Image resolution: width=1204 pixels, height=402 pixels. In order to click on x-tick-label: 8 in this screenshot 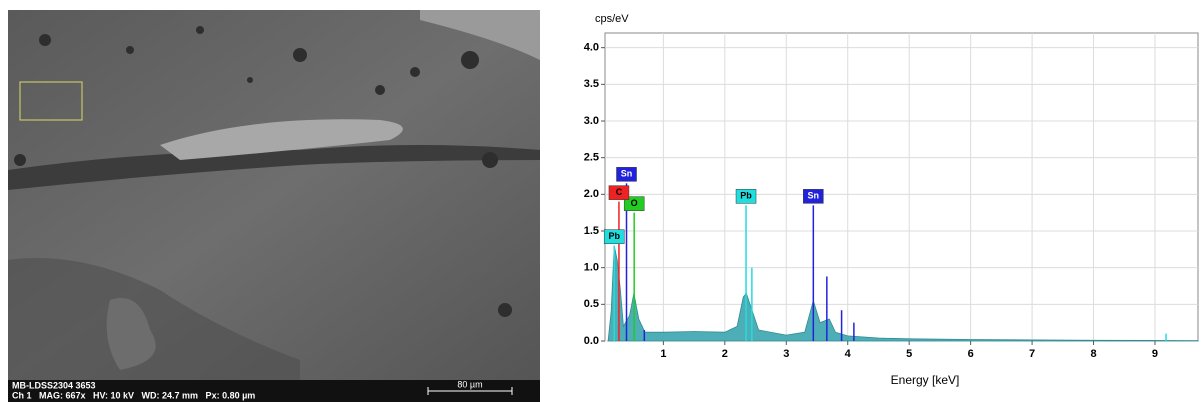, I will do `click(1093, 354)`.